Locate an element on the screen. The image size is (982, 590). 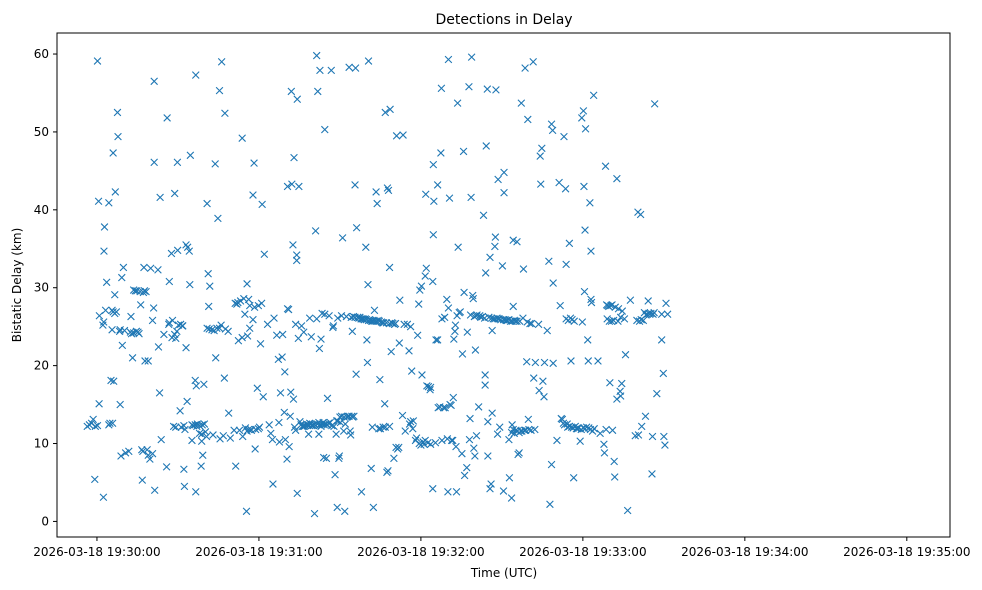
y-tick-label: 20 is located at coordinates (41, 366).